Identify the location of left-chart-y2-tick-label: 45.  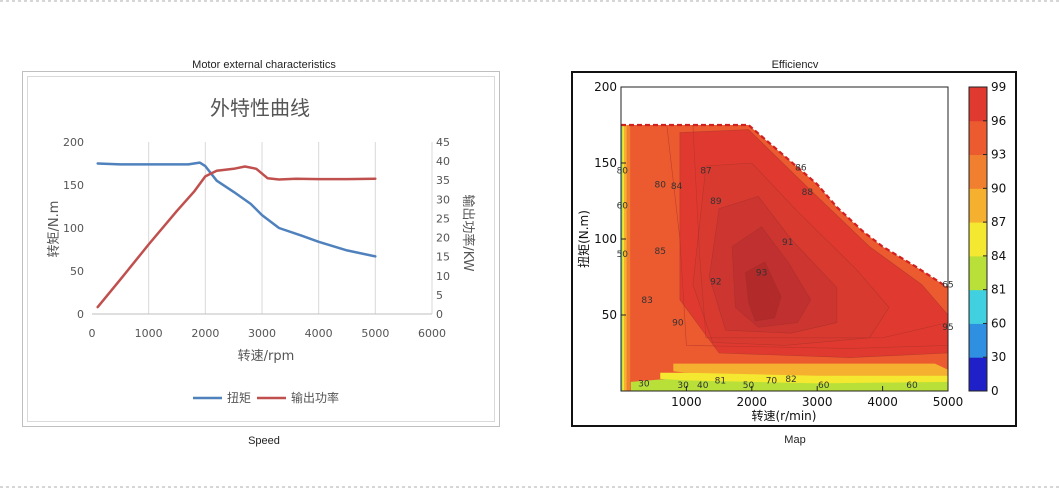
(443, 142).